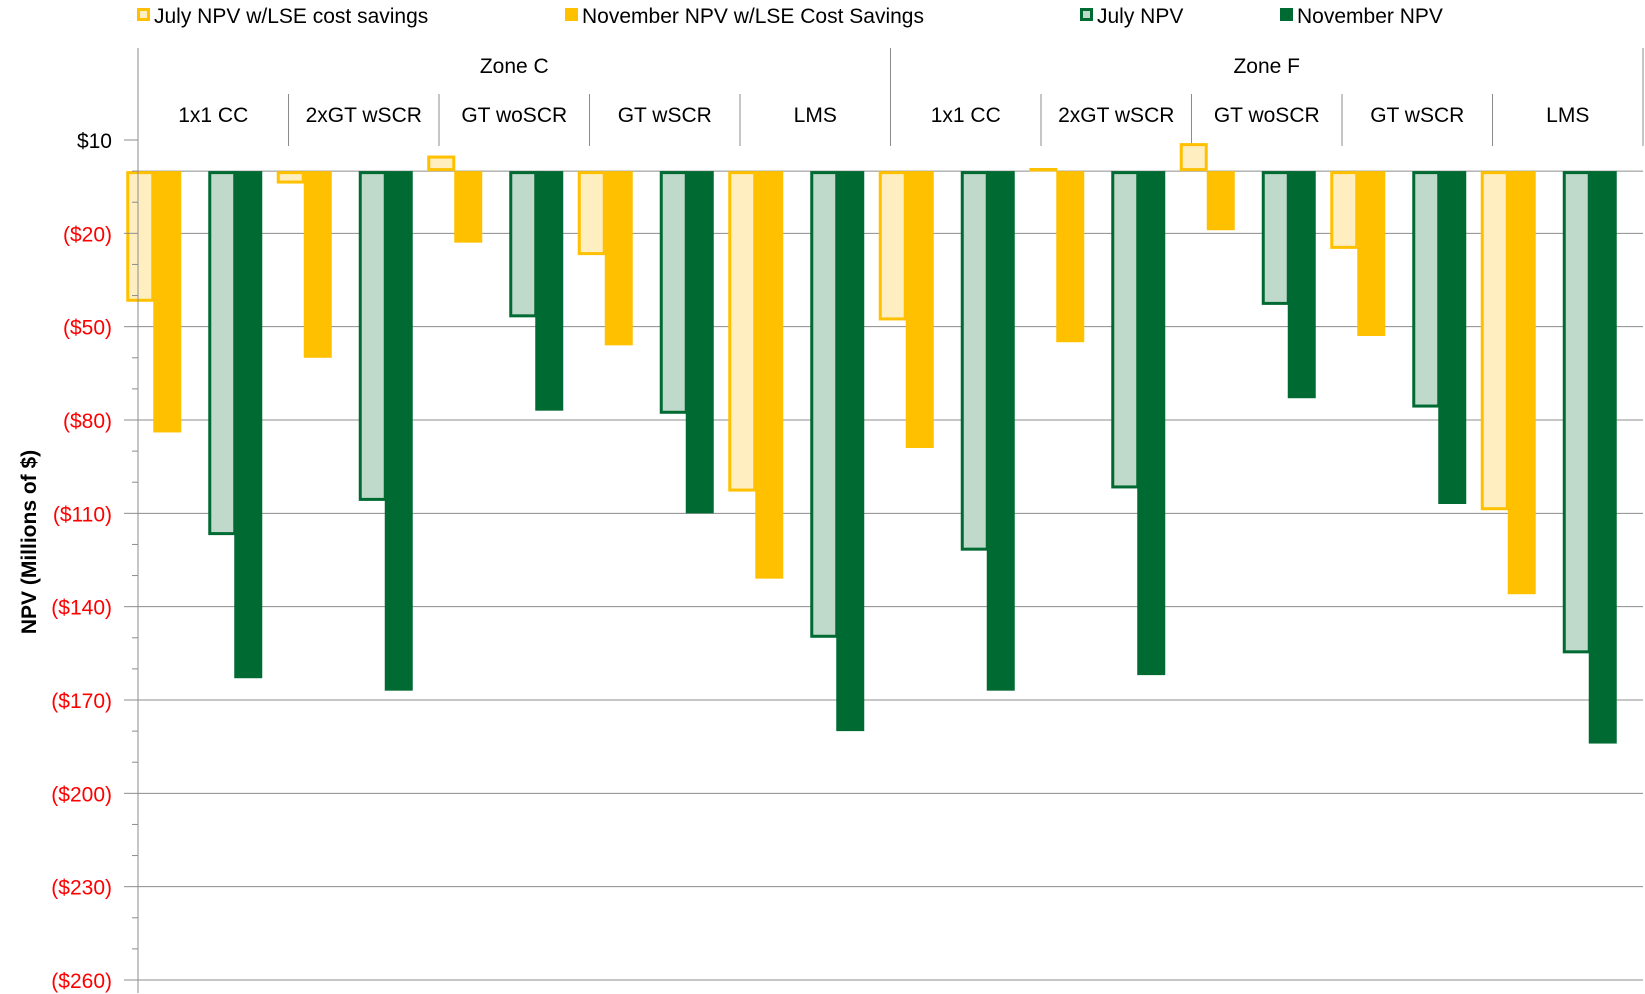  I want to click on y-tick-label: ($200), so click(81, 794).